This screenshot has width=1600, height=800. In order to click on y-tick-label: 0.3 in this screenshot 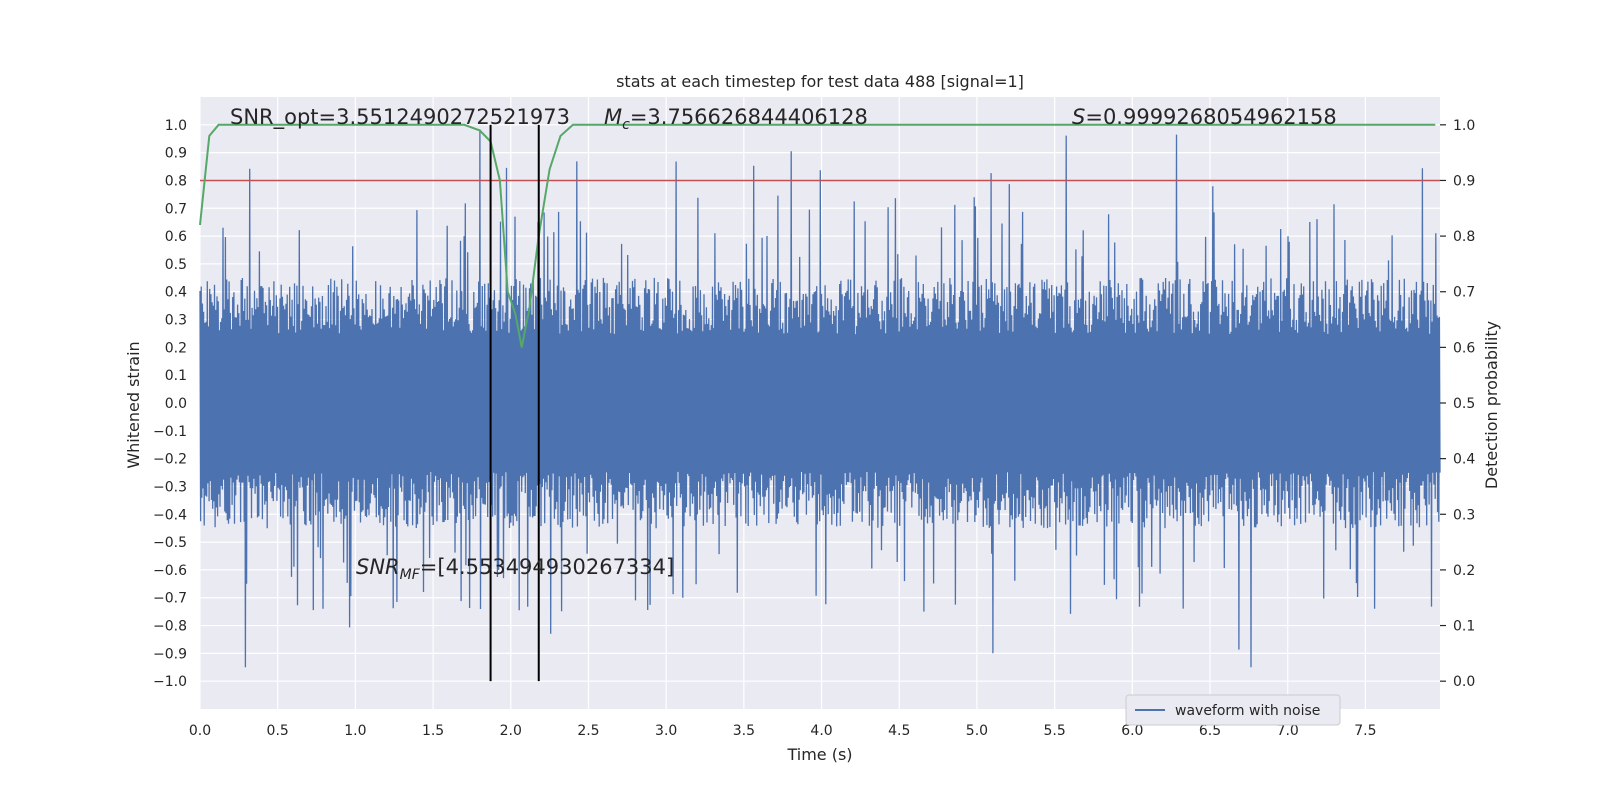, I will do `click(176, 321)`.